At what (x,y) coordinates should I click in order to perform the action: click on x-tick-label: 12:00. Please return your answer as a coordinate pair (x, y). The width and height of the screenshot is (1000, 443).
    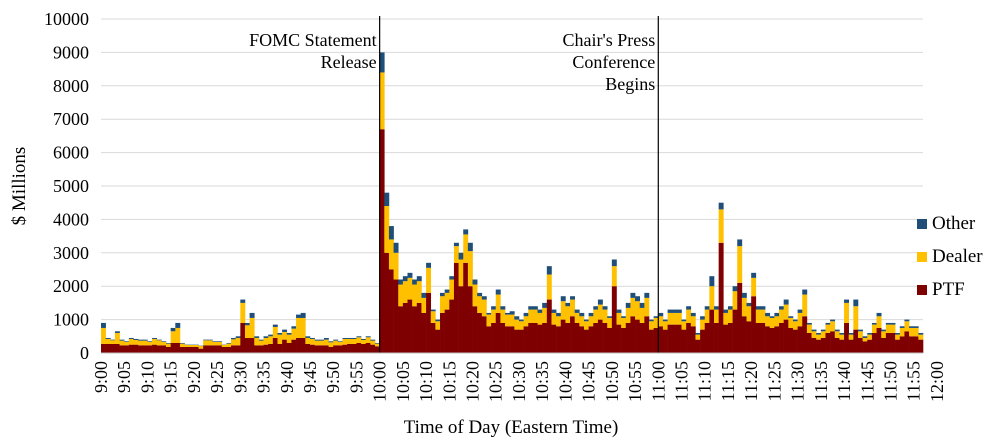
    Looking at the image, I should click on (937, 381).